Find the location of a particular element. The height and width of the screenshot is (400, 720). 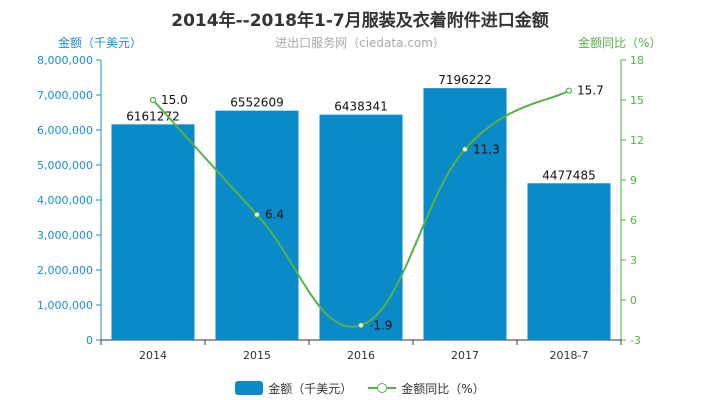

chart-title: 2014年--2018年1-7月服装及衣着附件进口金额 is located at coordinates (360, 21).